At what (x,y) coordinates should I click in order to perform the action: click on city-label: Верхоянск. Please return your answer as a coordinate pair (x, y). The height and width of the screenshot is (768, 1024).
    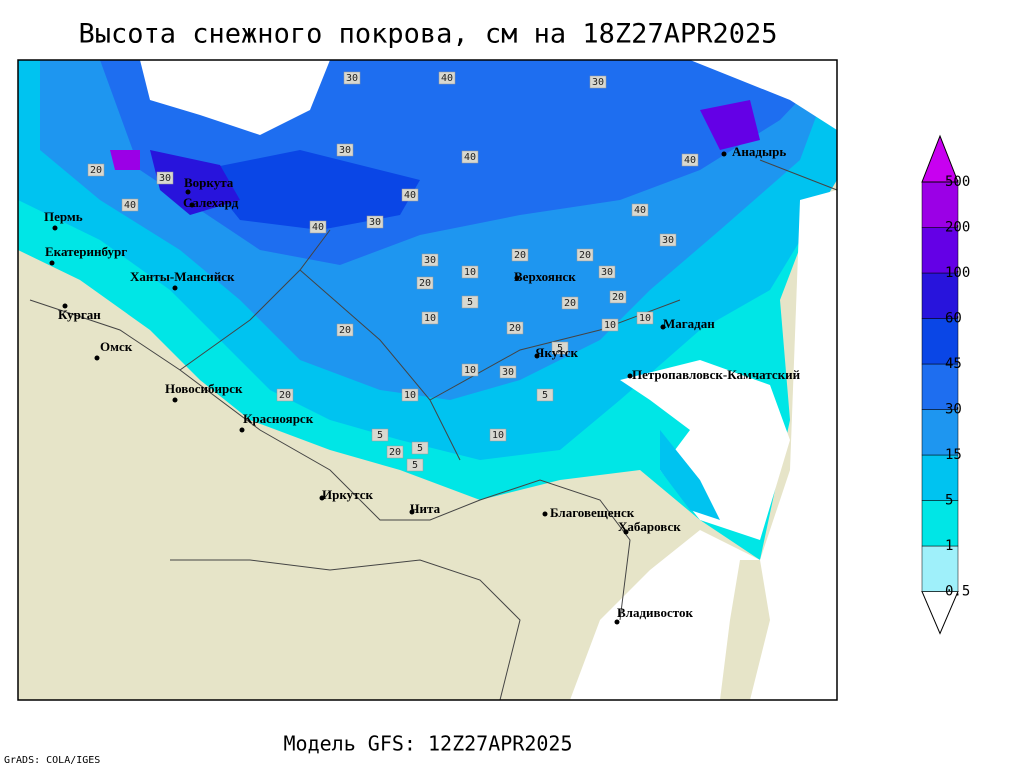
    Looking at the image, I should click on (545, 276).